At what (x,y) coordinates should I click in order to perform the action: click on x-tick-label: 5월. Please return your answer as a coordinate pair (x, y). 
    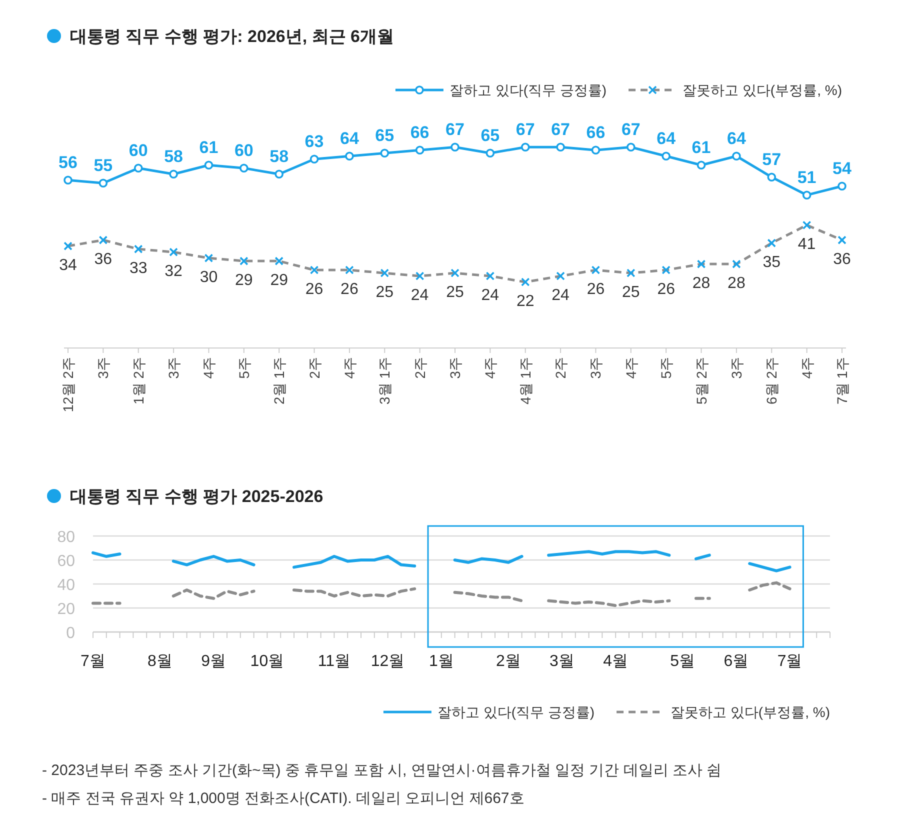
    Looking at the image, I should click on (683, 661).